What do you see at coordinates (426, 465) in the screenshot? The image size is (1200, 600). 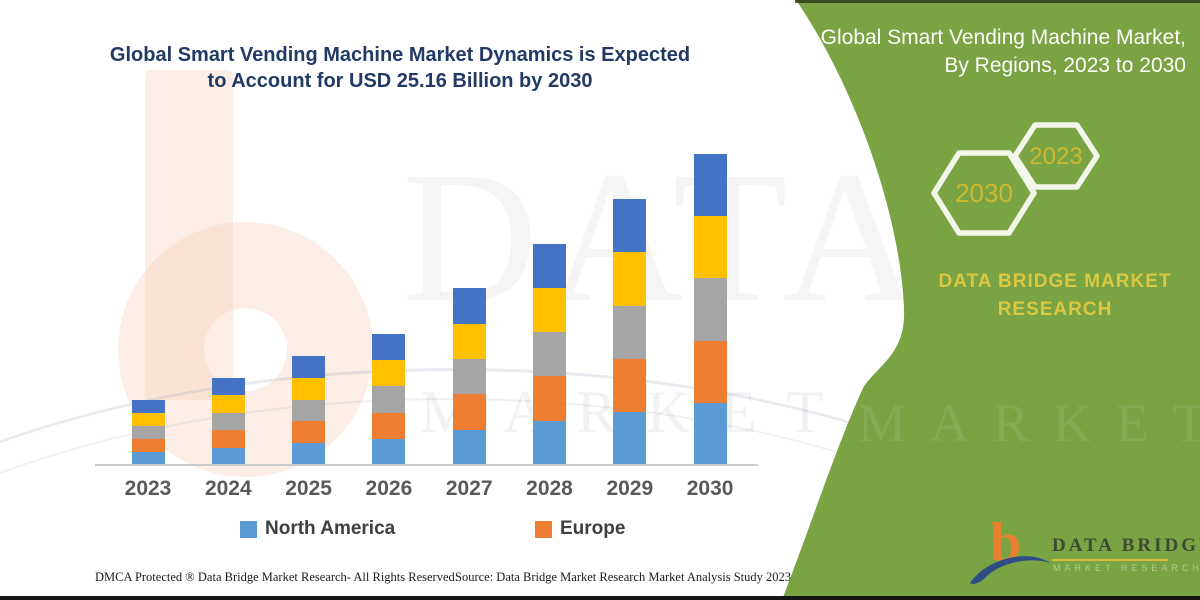 I see `x-axis-line` at bounding box center [426, 465].